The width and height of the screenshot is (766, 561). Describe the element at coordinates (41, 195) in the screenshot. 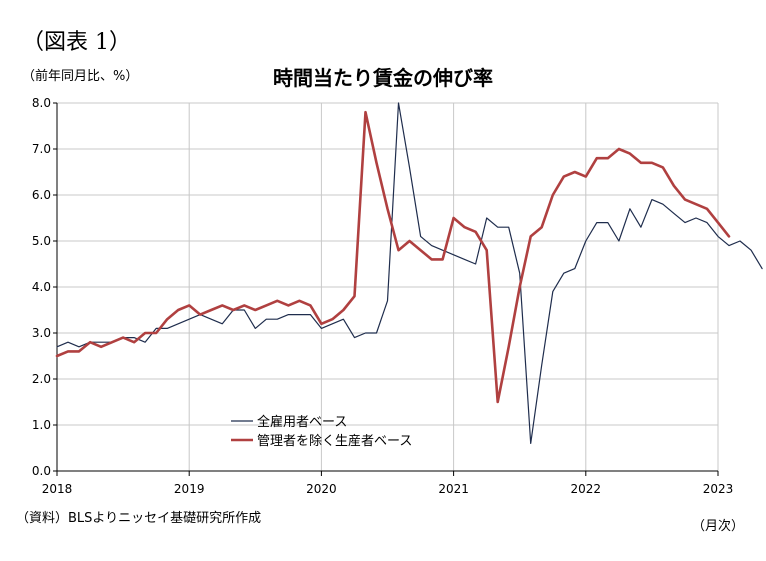

I see `y-tick-label: 6.0` at that location.